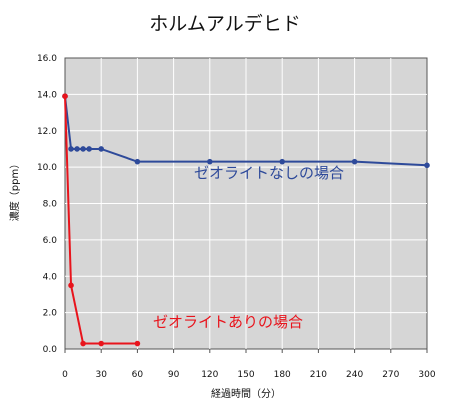 The width and height of the screenshot is (455, 406). I want to click on y-tick-label: 14.0, so click(47, 95).